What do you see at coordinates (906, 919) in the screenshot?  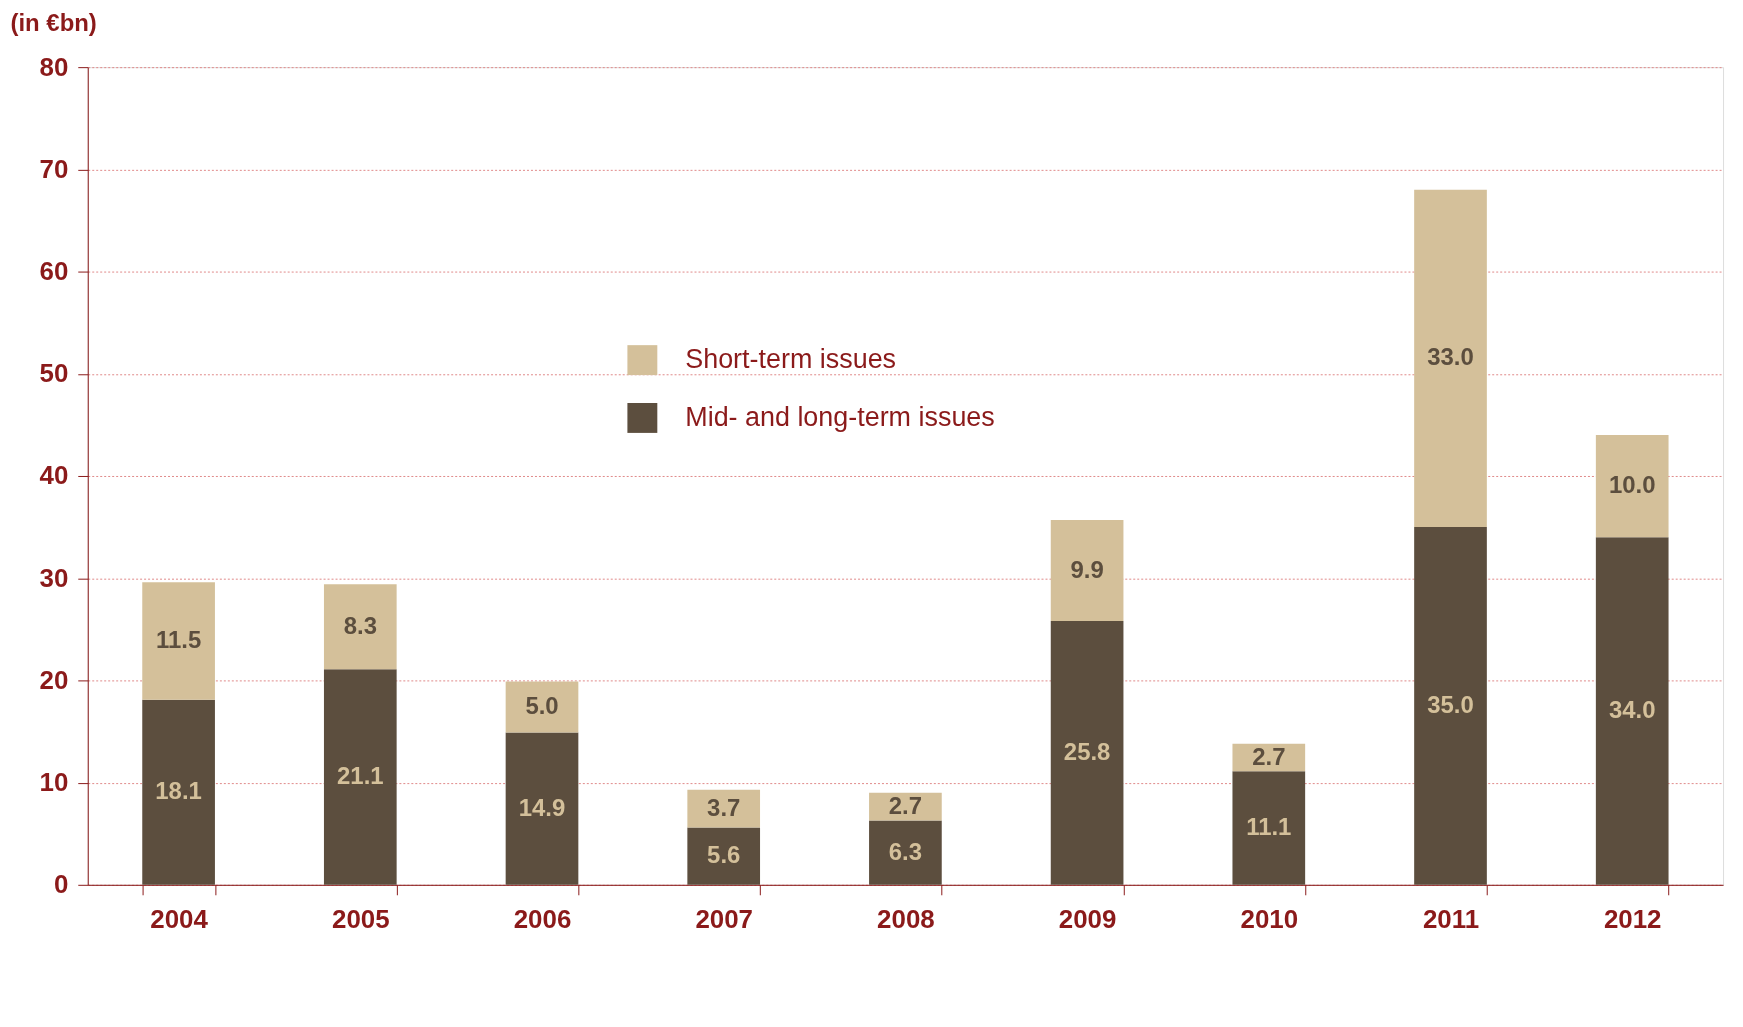 I see `x-tick-label: 2008` at bounding box center [906, 919].